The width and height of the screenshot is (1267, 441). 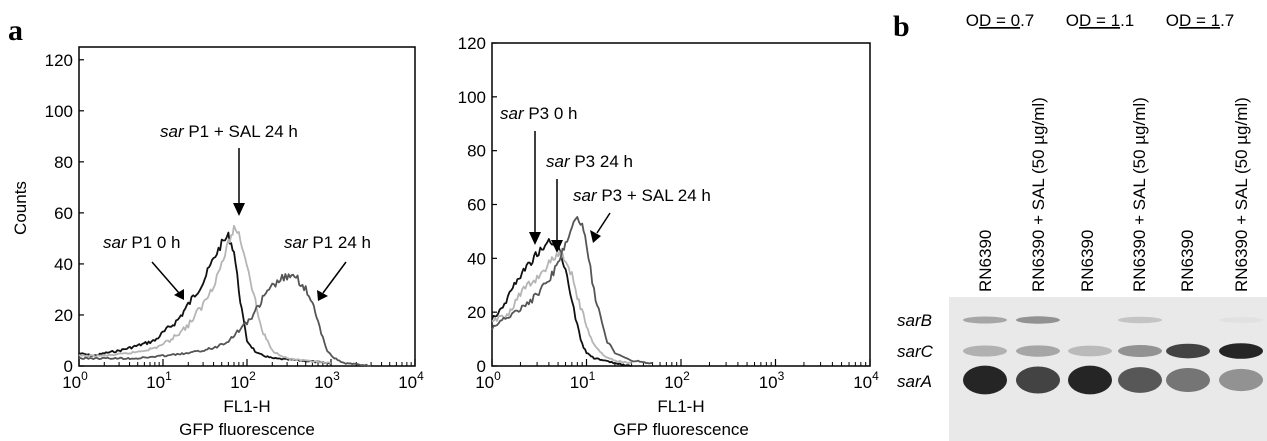 I want to click on x-axis-sublabel-1: GFP fluorescence, so click(x=247, y=429).